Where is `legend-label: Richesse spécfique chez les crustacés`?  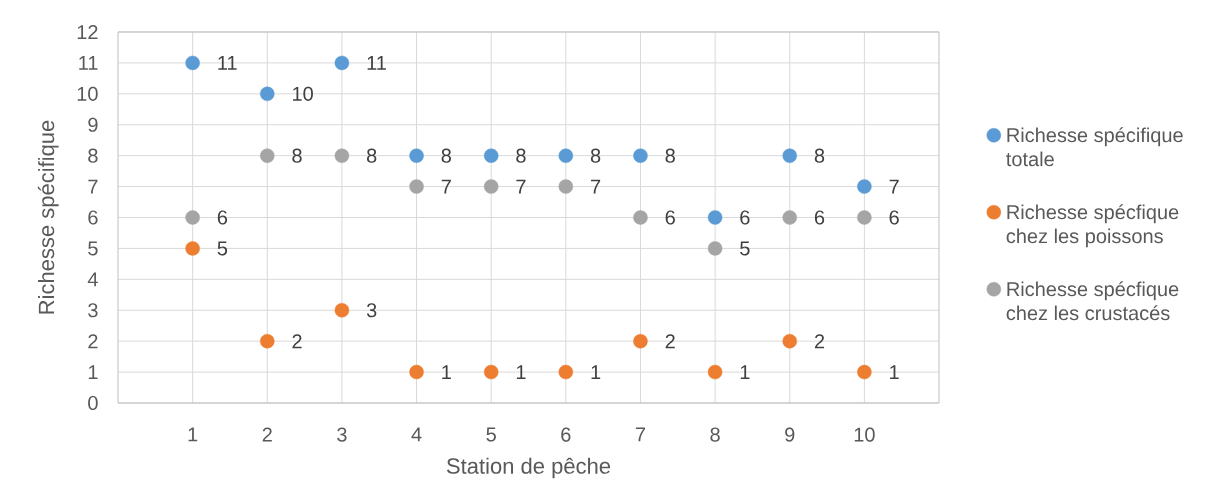
legend-label: Richesse spécfique chez les crustacés is located at coordinates (1092, 301).